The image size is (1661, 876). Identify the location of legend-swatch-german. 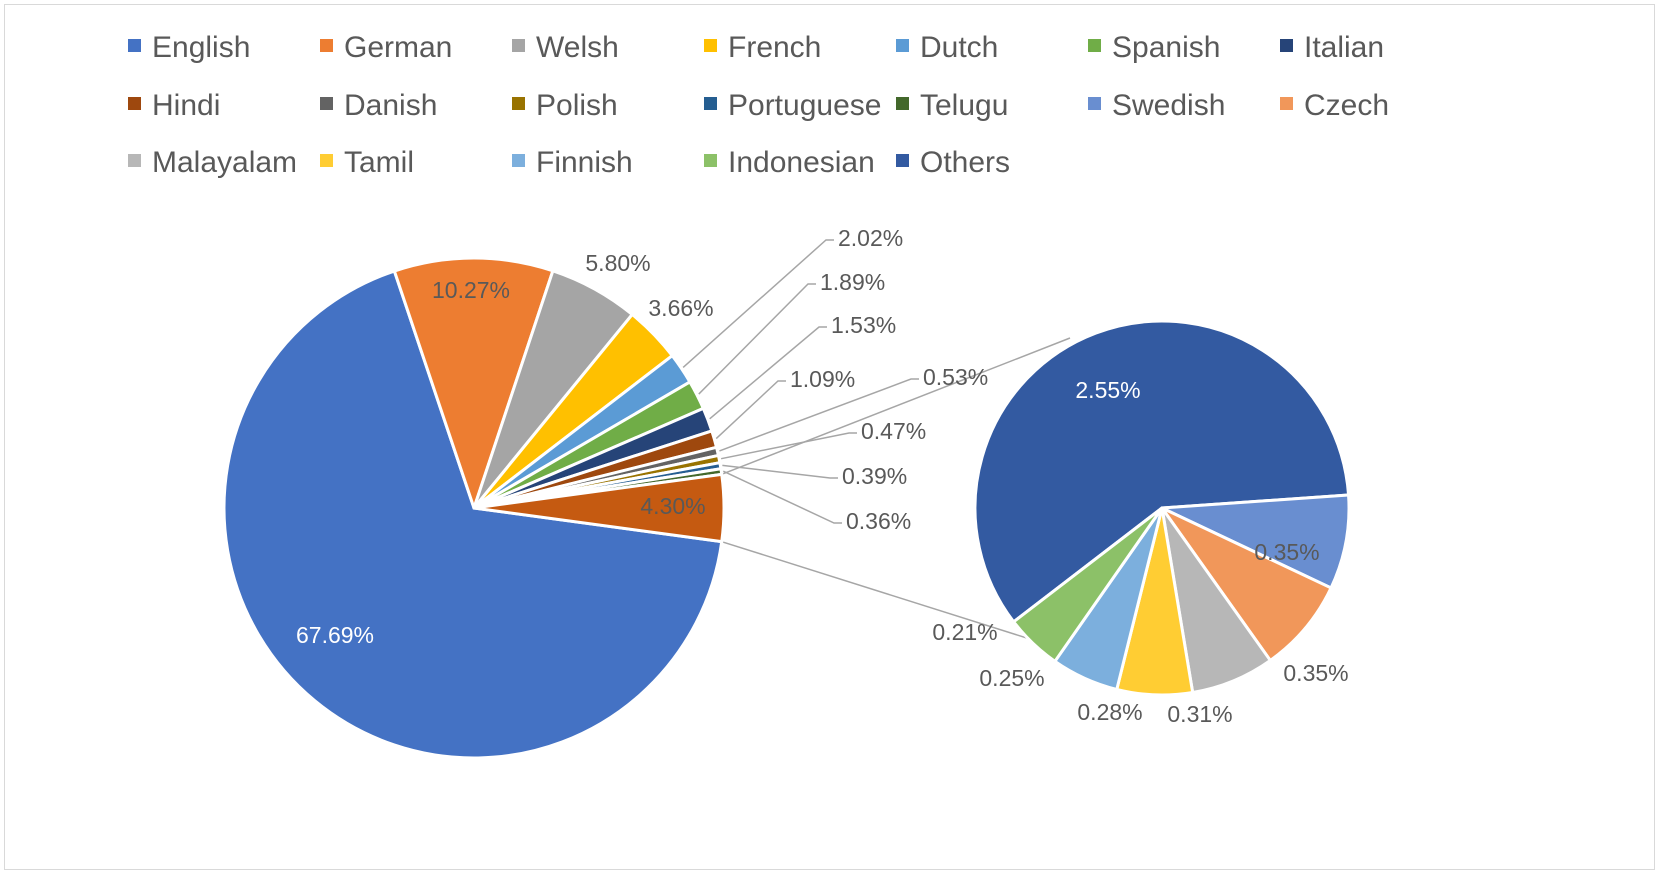
(326, 45).